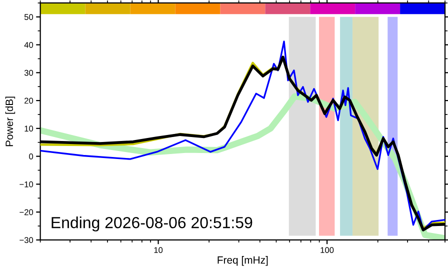  What do you see at coordinates (29, 73) in the screenshot?
I see `y-tick-label: 30` at bounding box center [29, 73].